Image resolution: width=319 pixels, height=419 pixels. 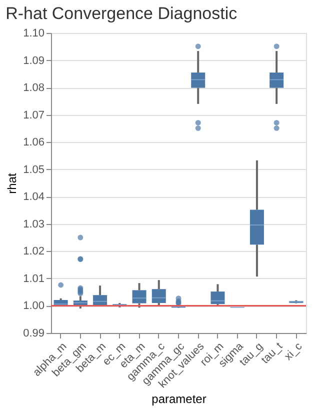 What do you see at coordinates (294, 351) in the screenshot?
I see `x-tick-label: xi_c` at bounding box center [294, 351].